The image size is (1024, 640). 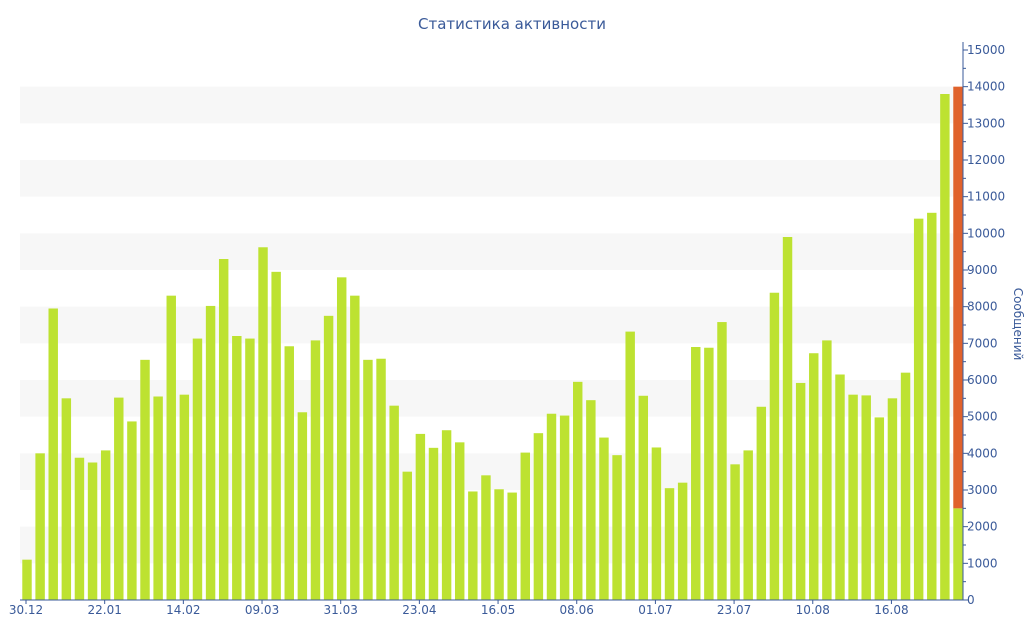 I want to click on y-tick-label: 5000, so click(x=982, y=417).